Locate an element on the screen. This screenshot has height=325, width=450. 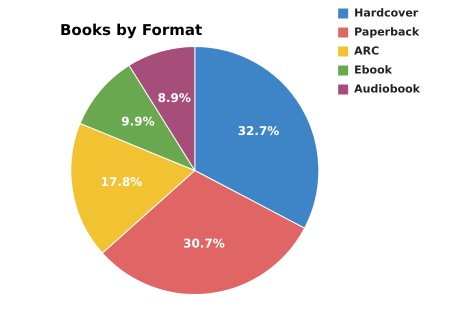
data-label: 9.9% is located at coordinates (138, 121).